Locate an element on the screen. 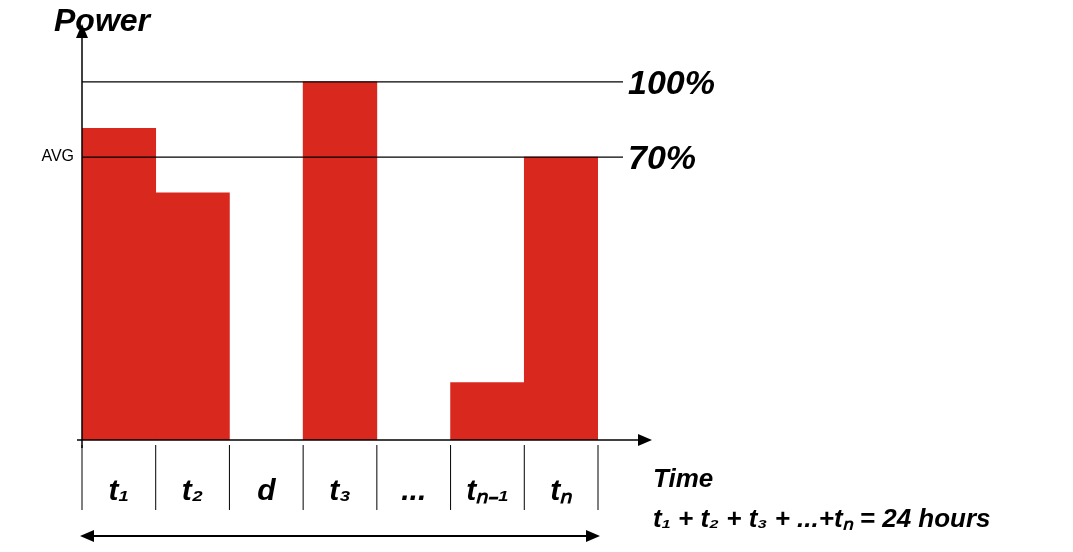  x-tick-label: t₁ is located at coordinates (119, 490).